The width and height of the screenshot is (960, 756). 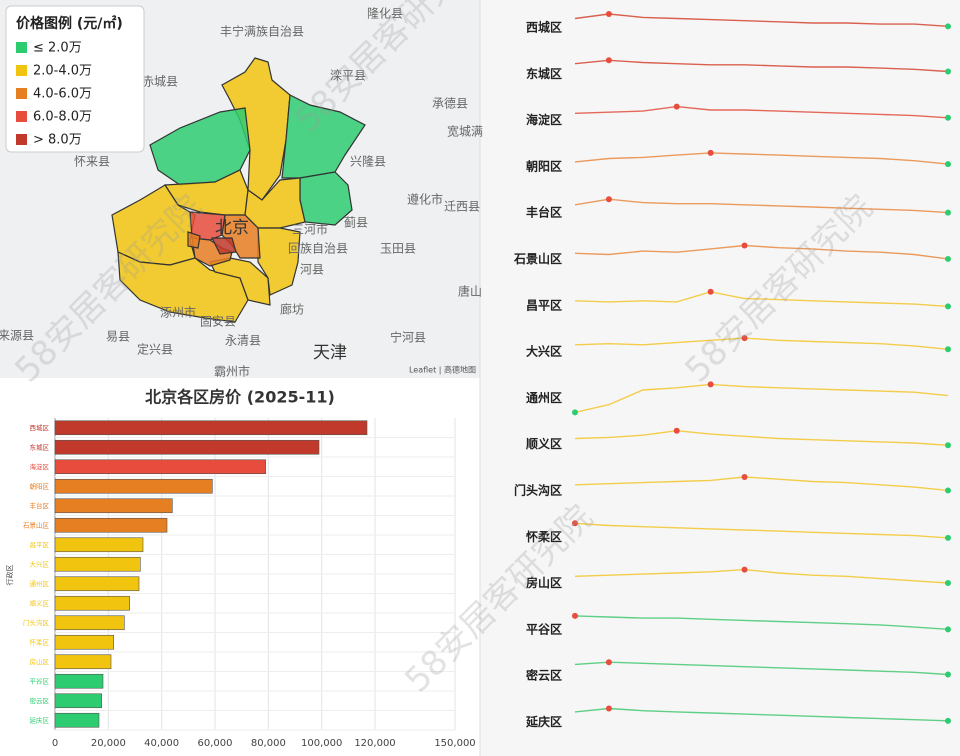 I want to click on y-tick-label: 丰台区, so click(x=40, y=505).